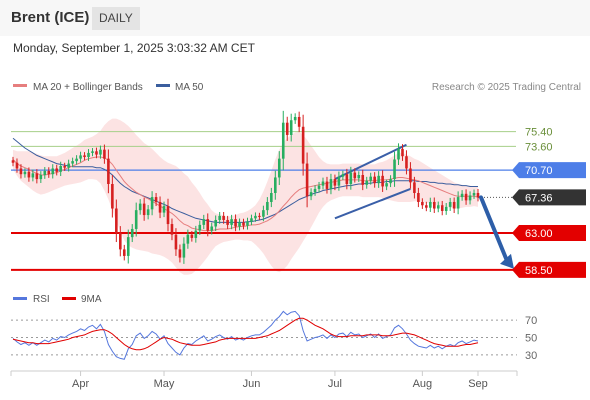 The width and height of the screenshot is (590, 400). I want to click on price-tag-shape, so click(549, 170).